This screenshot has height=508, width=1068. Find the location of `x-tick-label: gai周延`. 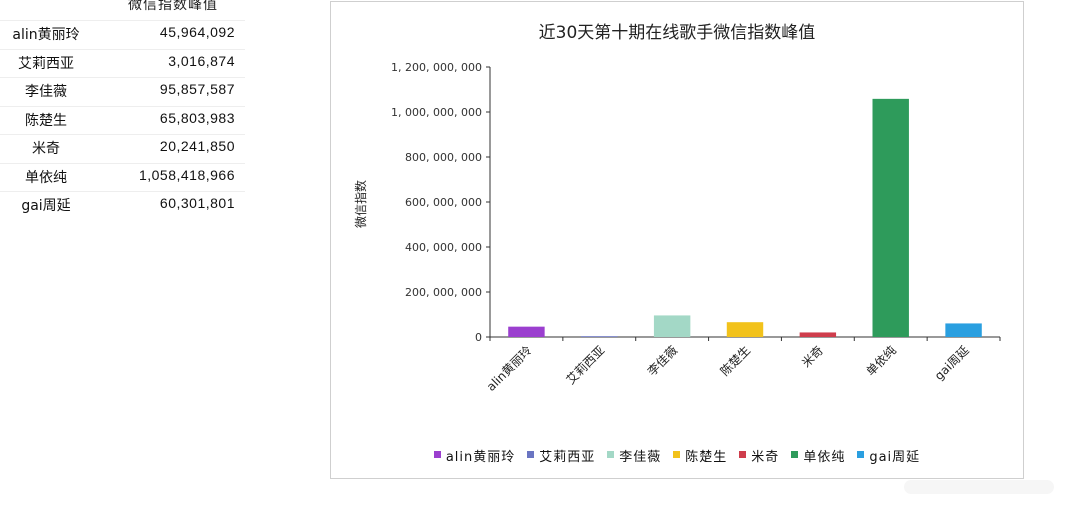

x-tick-label: gai周延 is located at coordinates (952, 363).